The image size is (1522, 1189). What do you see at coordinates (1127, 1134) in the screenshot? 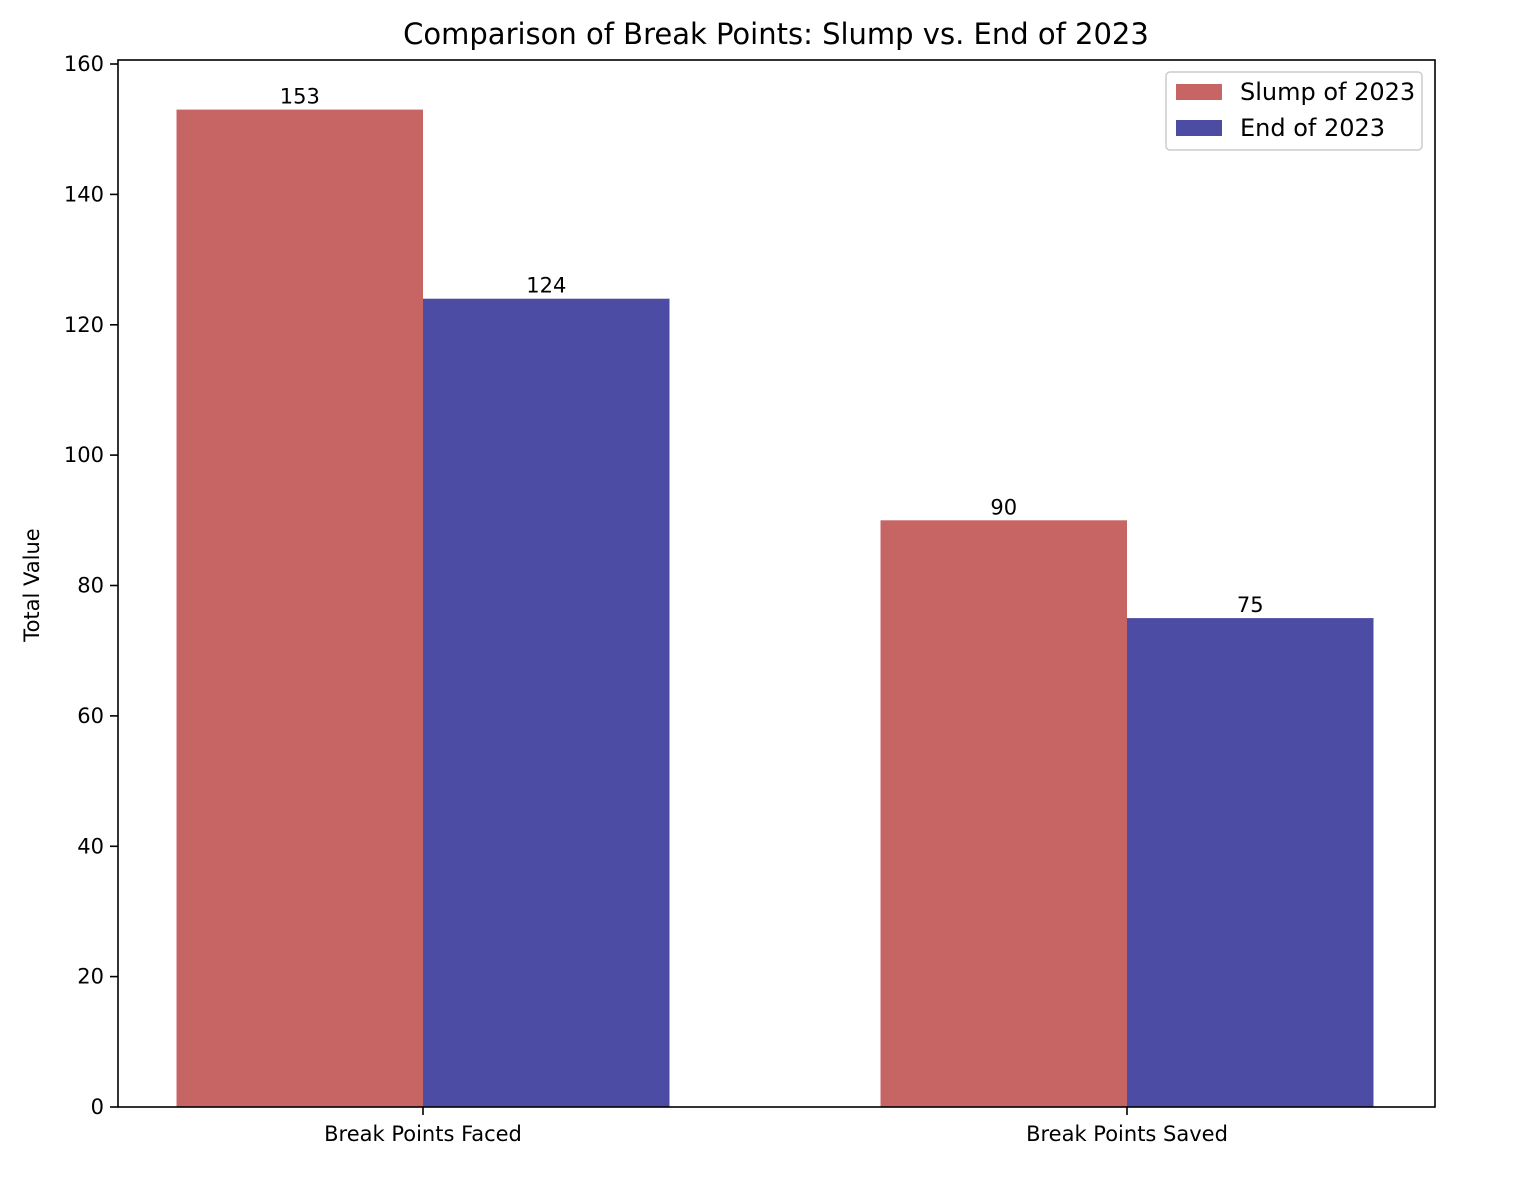
I see `x-tick-label: Break Points Saved` at bounding box center [1127, 1134].